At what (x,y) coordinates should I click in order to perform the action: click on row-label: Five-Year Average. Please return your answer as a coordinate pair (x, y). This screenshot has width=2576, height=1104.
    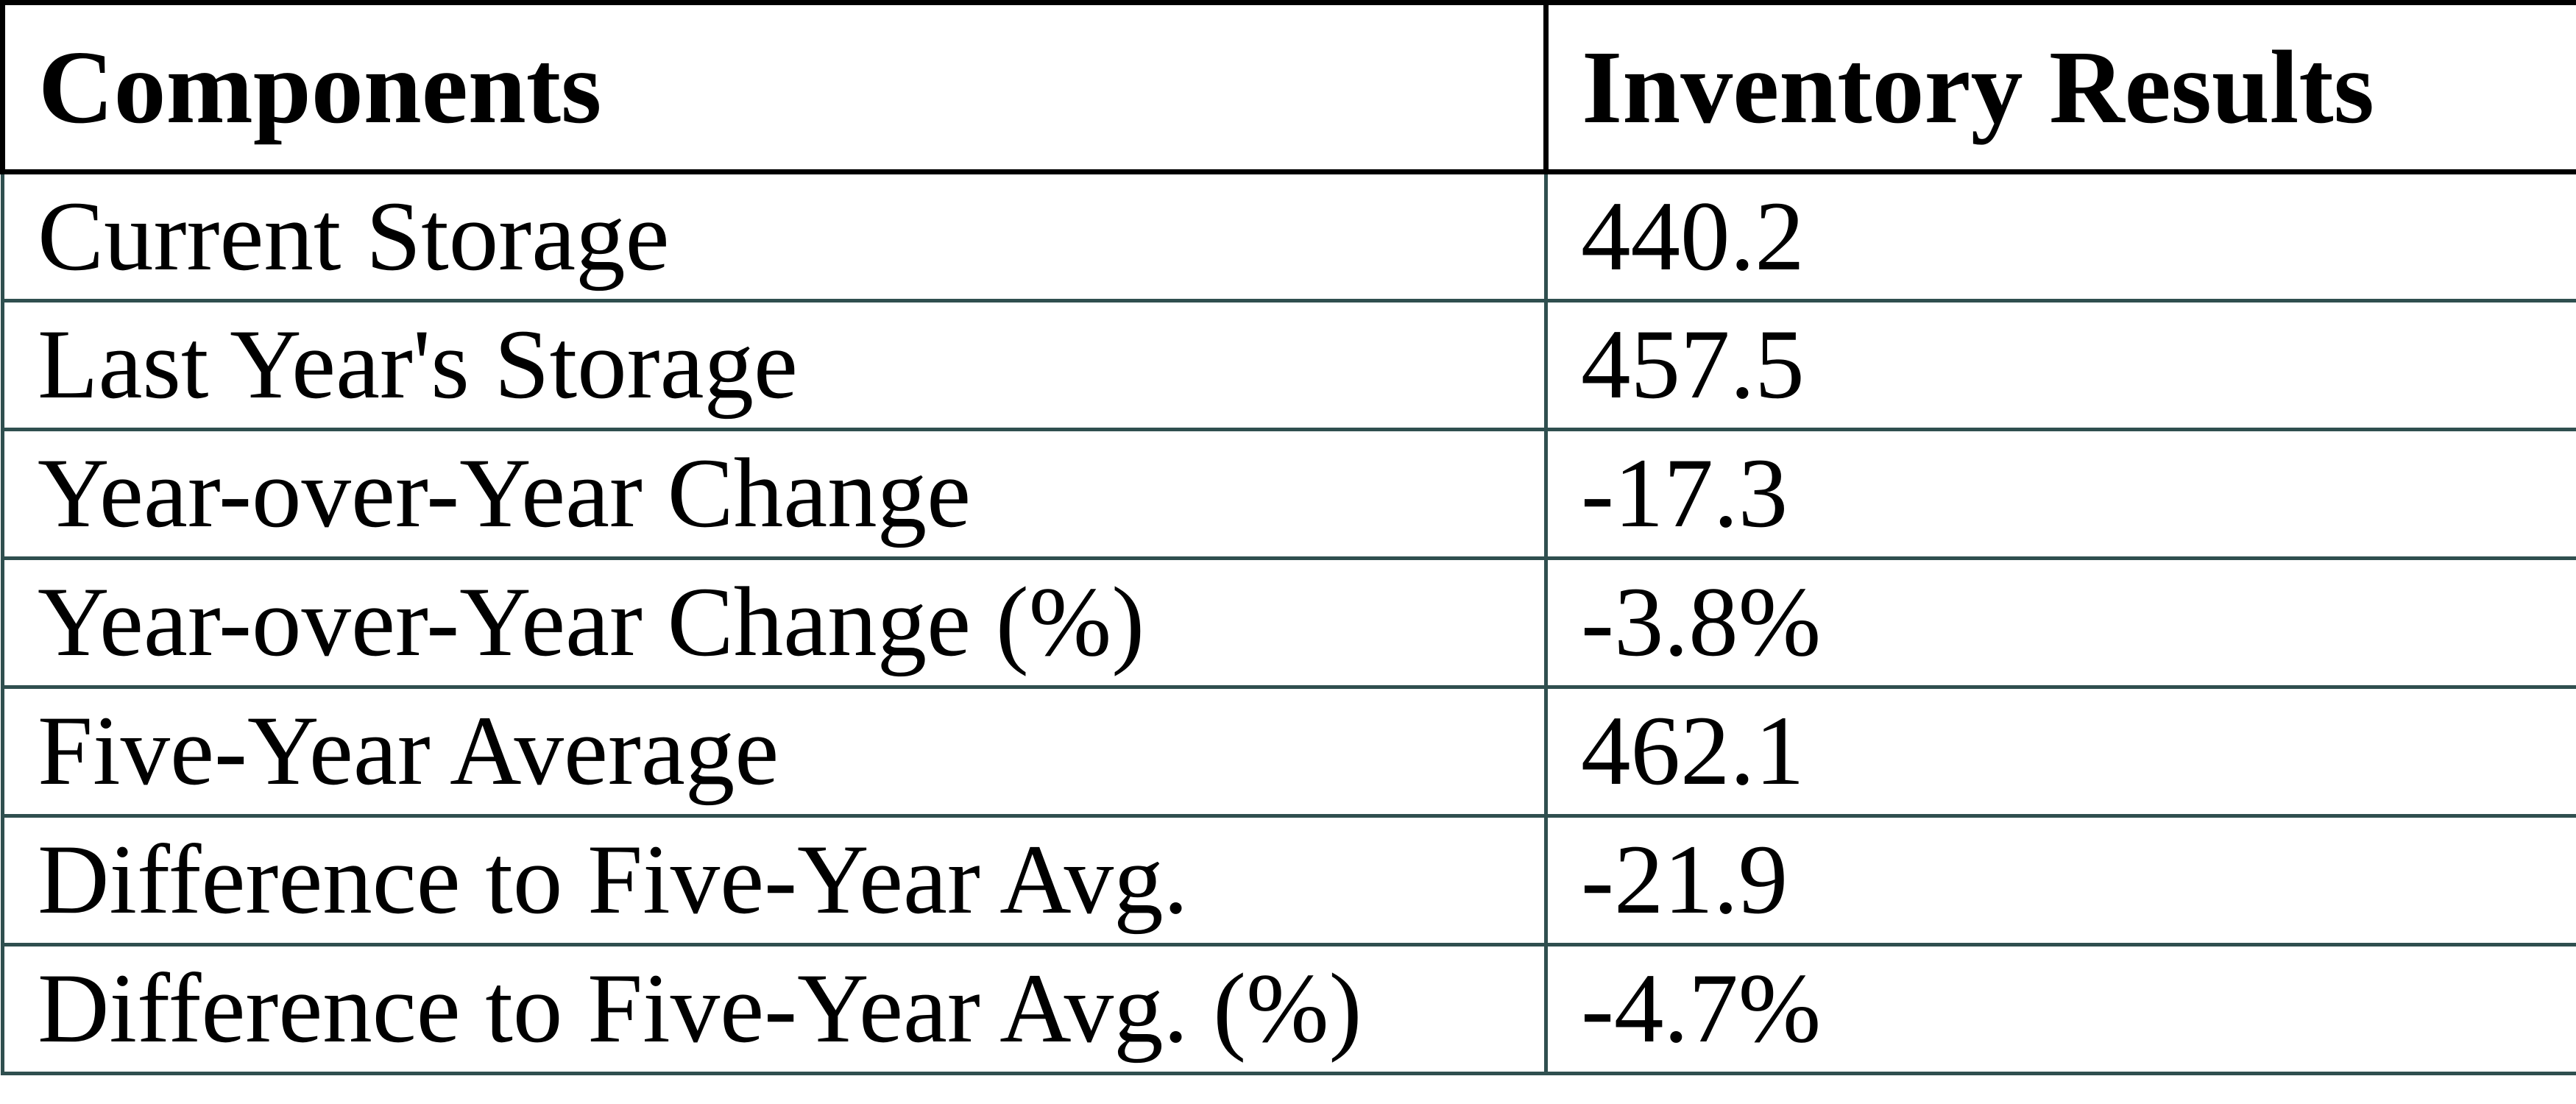
    Looking at the image, I should click on (774, 751).